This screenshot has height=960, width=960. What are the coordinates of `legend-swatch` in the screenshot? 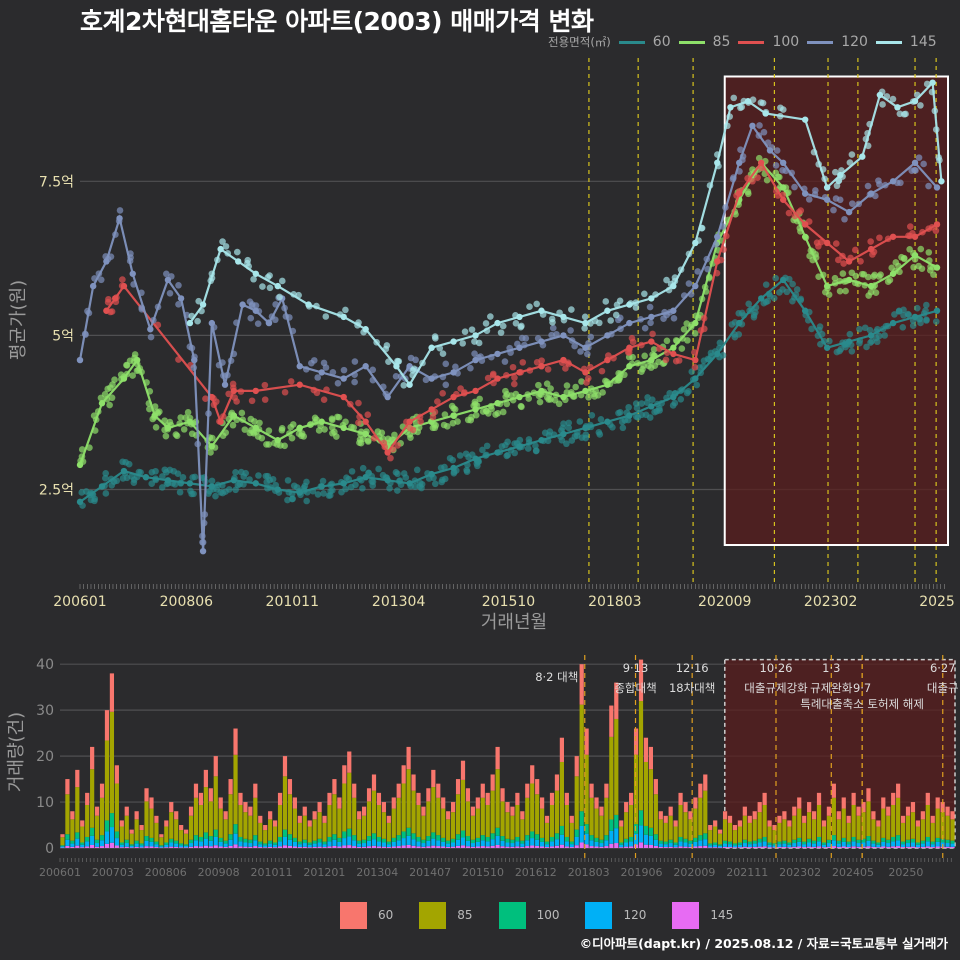 It's located at (691, 42).